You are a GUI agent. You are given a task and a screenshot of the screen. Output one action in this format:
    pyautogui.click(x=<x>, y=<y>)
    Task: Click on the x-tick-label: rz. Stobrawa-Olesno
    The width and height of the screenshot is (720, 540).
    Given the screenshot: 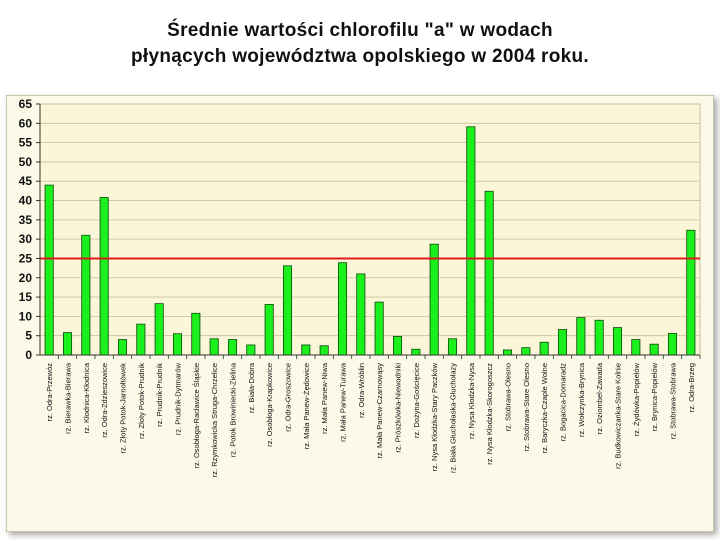 What is the action you would take?
    pyautogui.click(x=508, y=397)
    